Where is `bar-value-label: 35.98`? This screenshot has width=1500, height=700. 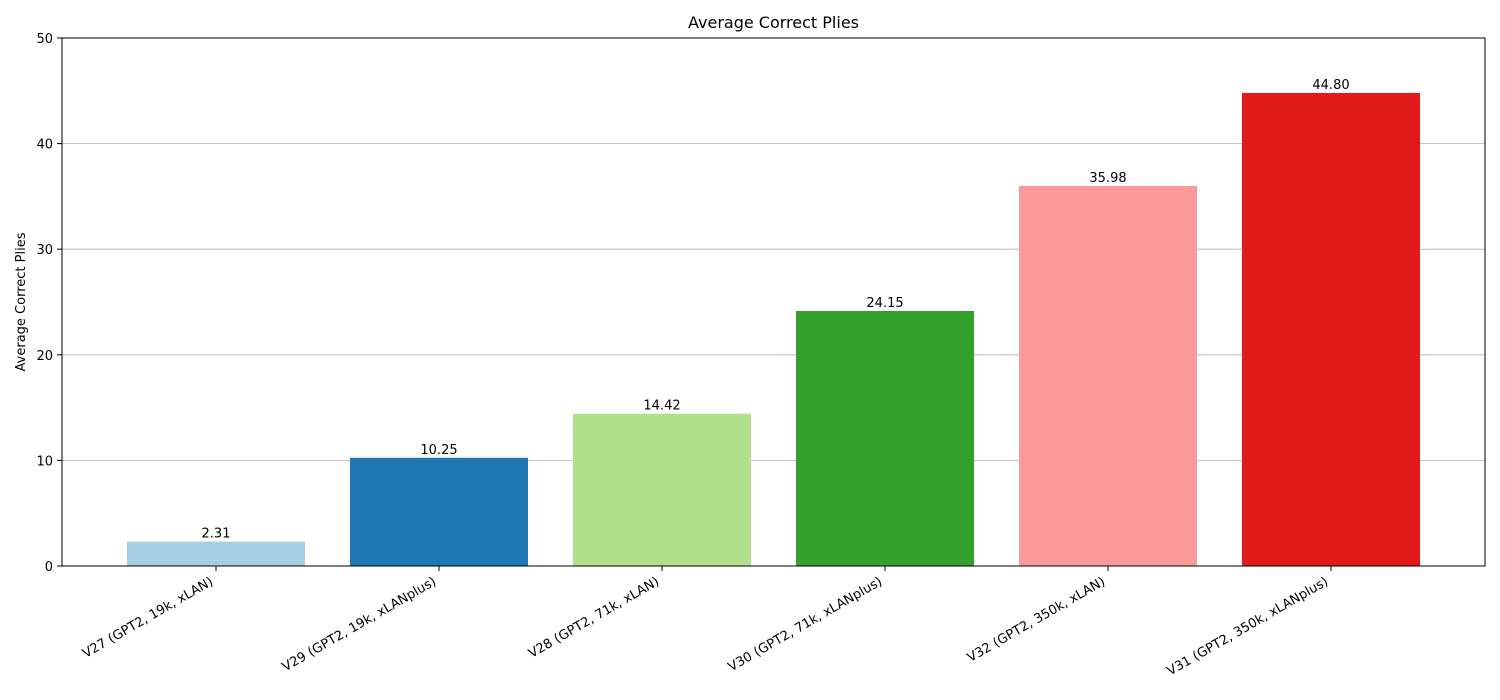
bar-value-label: 35.98 is located at coordinates (1107, 178).